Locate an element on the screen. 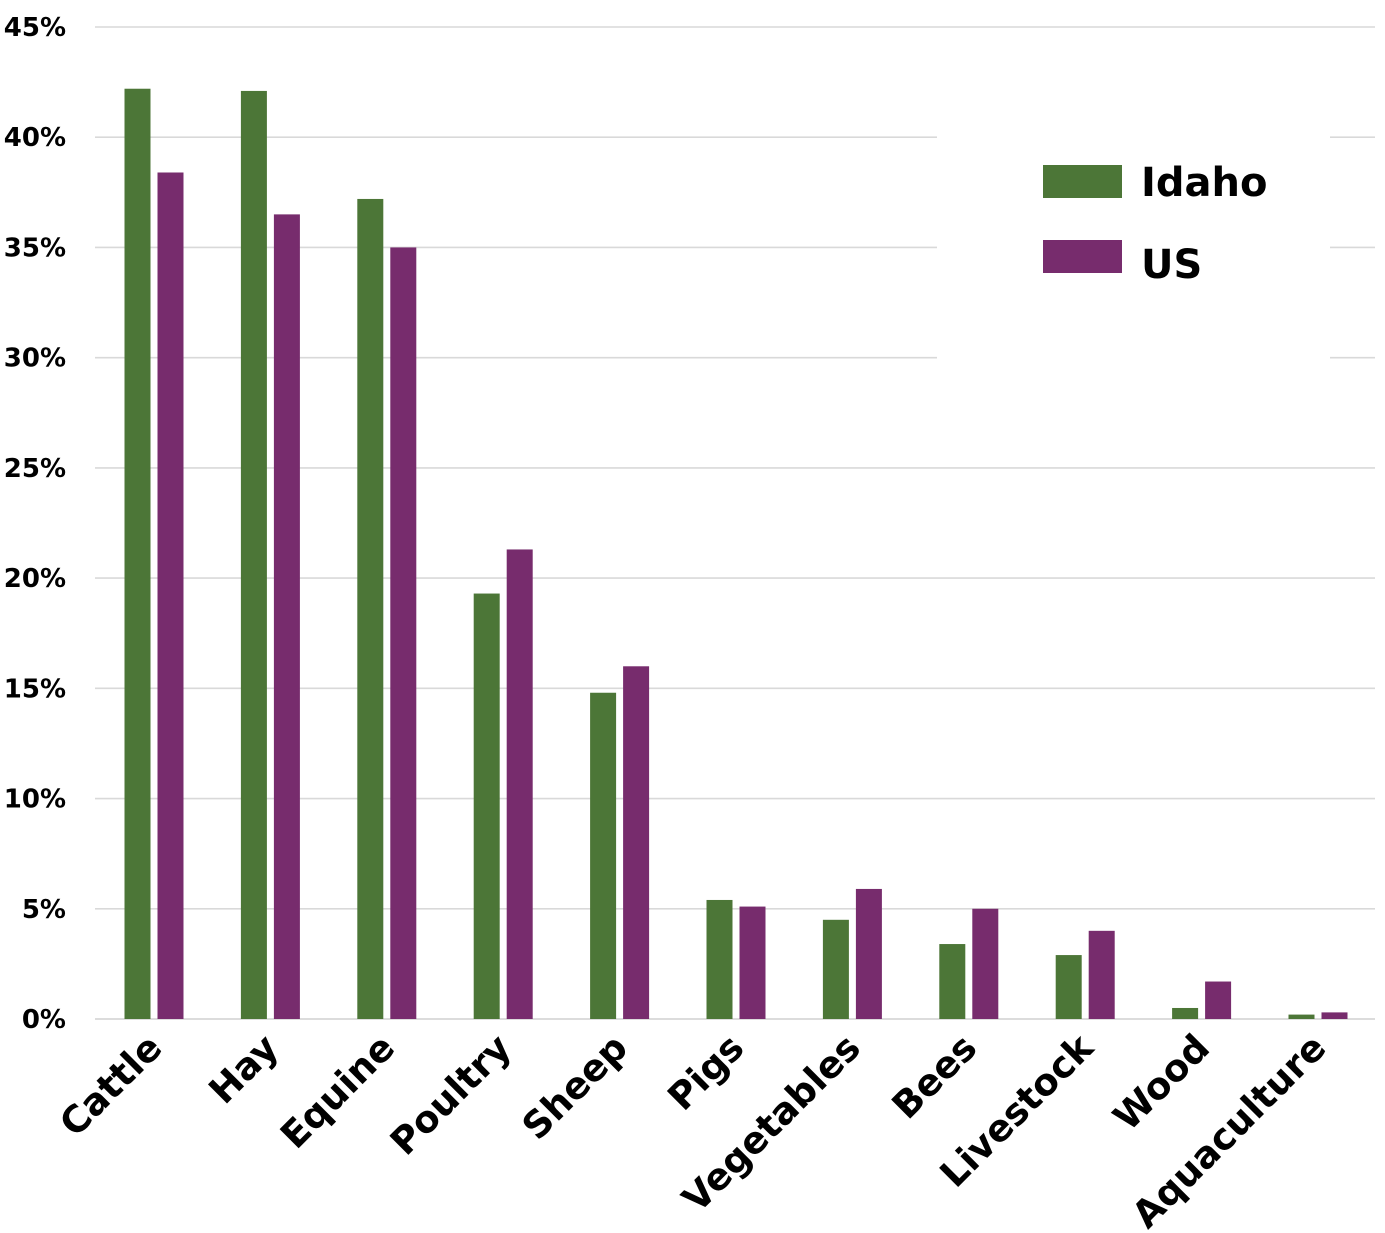  bar-us-pigs is located at coordinates (752, 962).